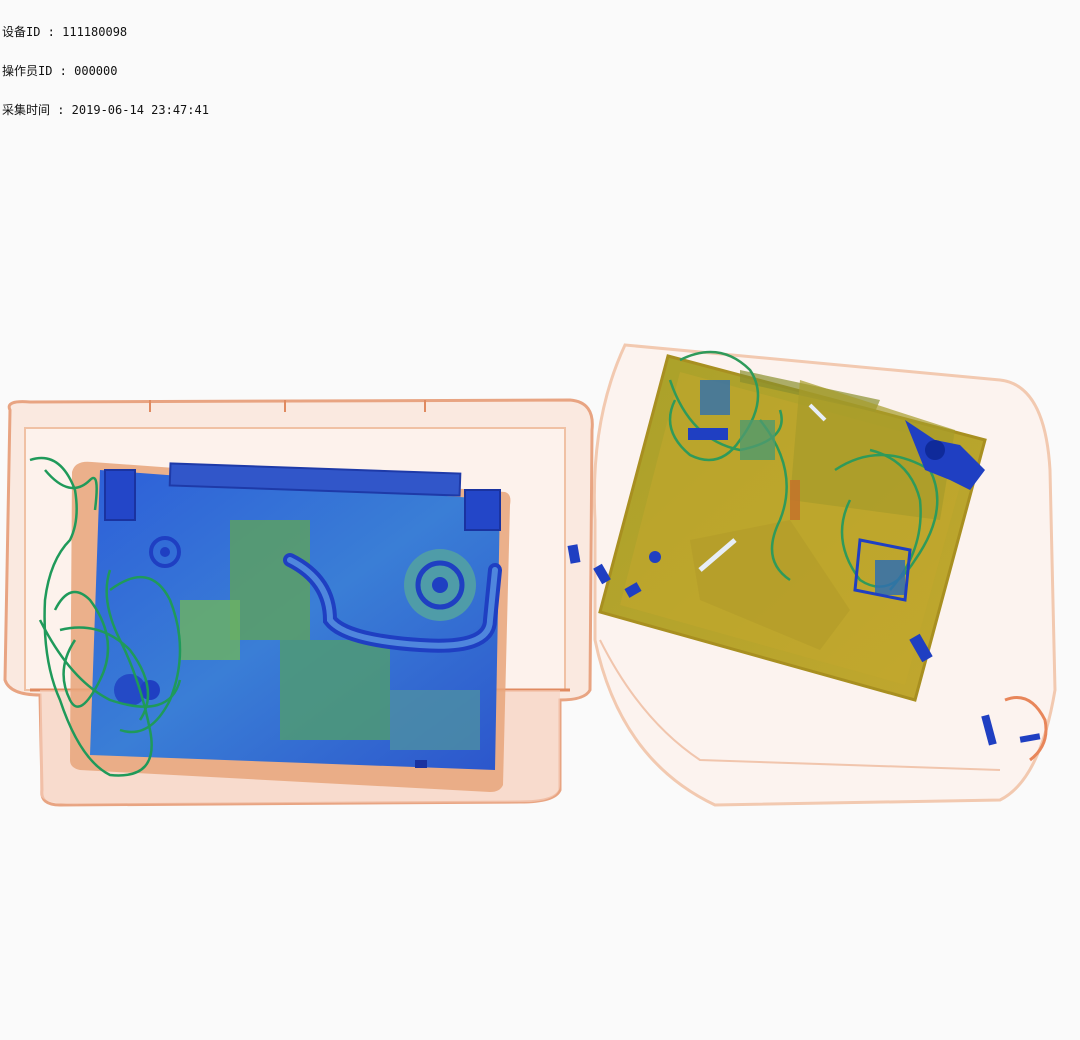 This screenshot has width=1080, height=1040. What do you see at coordinates (105, 616) in the screenshot?
I see `left-cable` at bounding box center [105, 616].